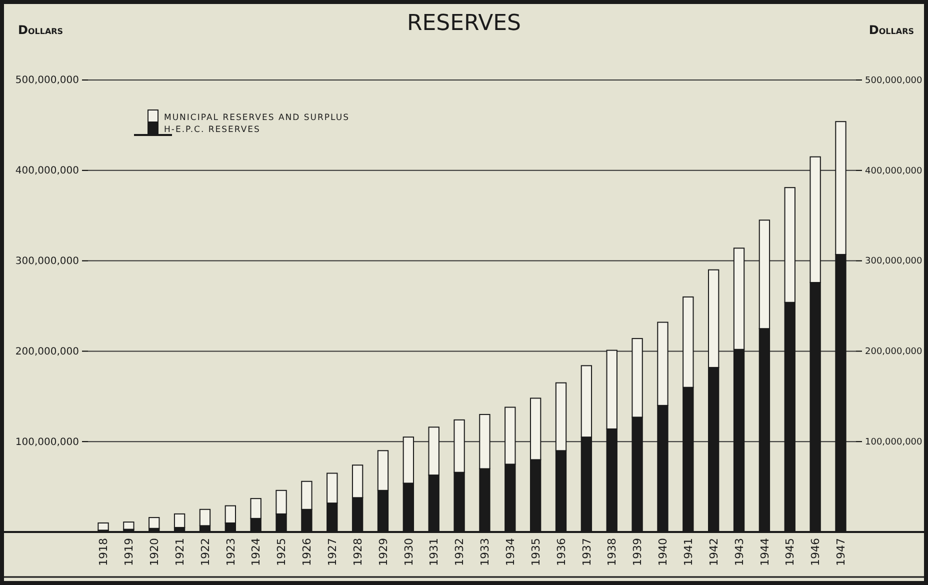 The height and width of the screenshot is (585, 928). I want to click on x-tick-label: 1918, so click(103, 552).